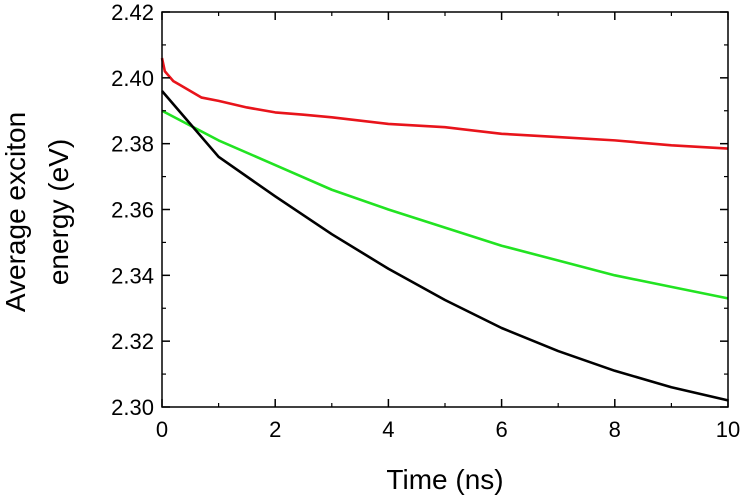 This screenshot has width=743, height=499. I want to click on x-tick-label: 4, so click(388, 429).